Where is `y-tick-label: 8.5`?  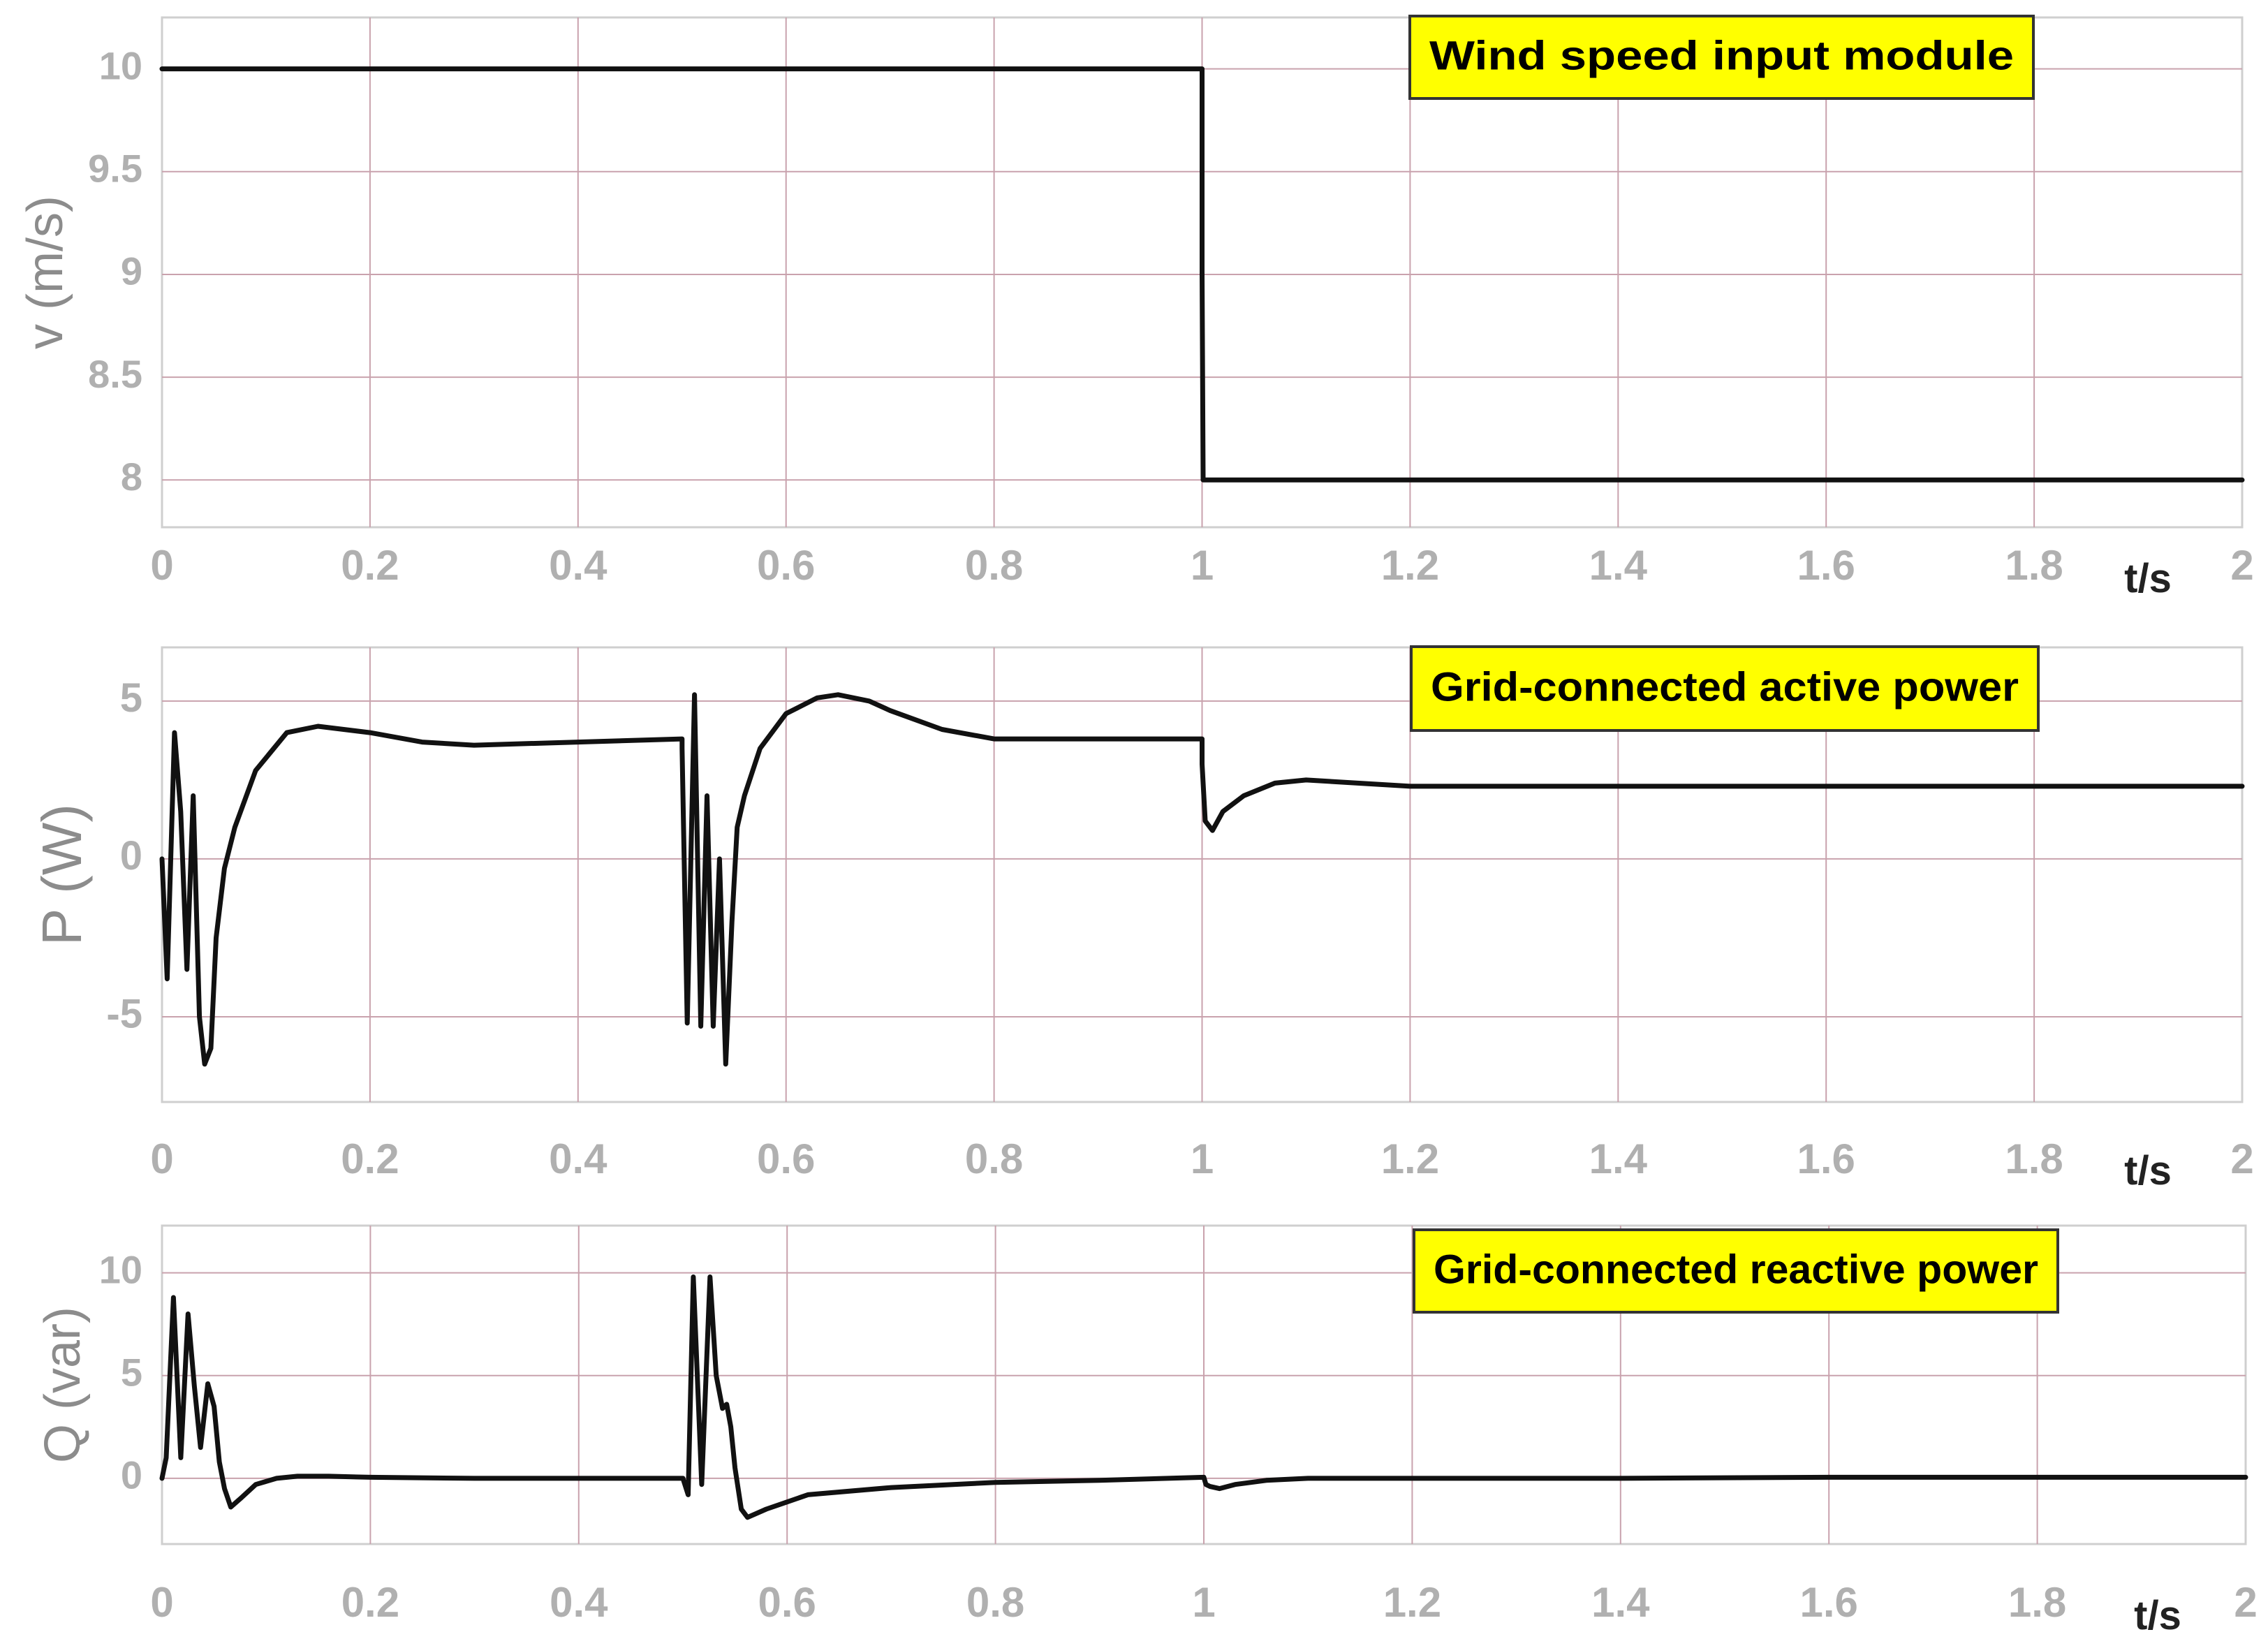
y-tick-label: 8.5 is located at coordinates (115, 374).